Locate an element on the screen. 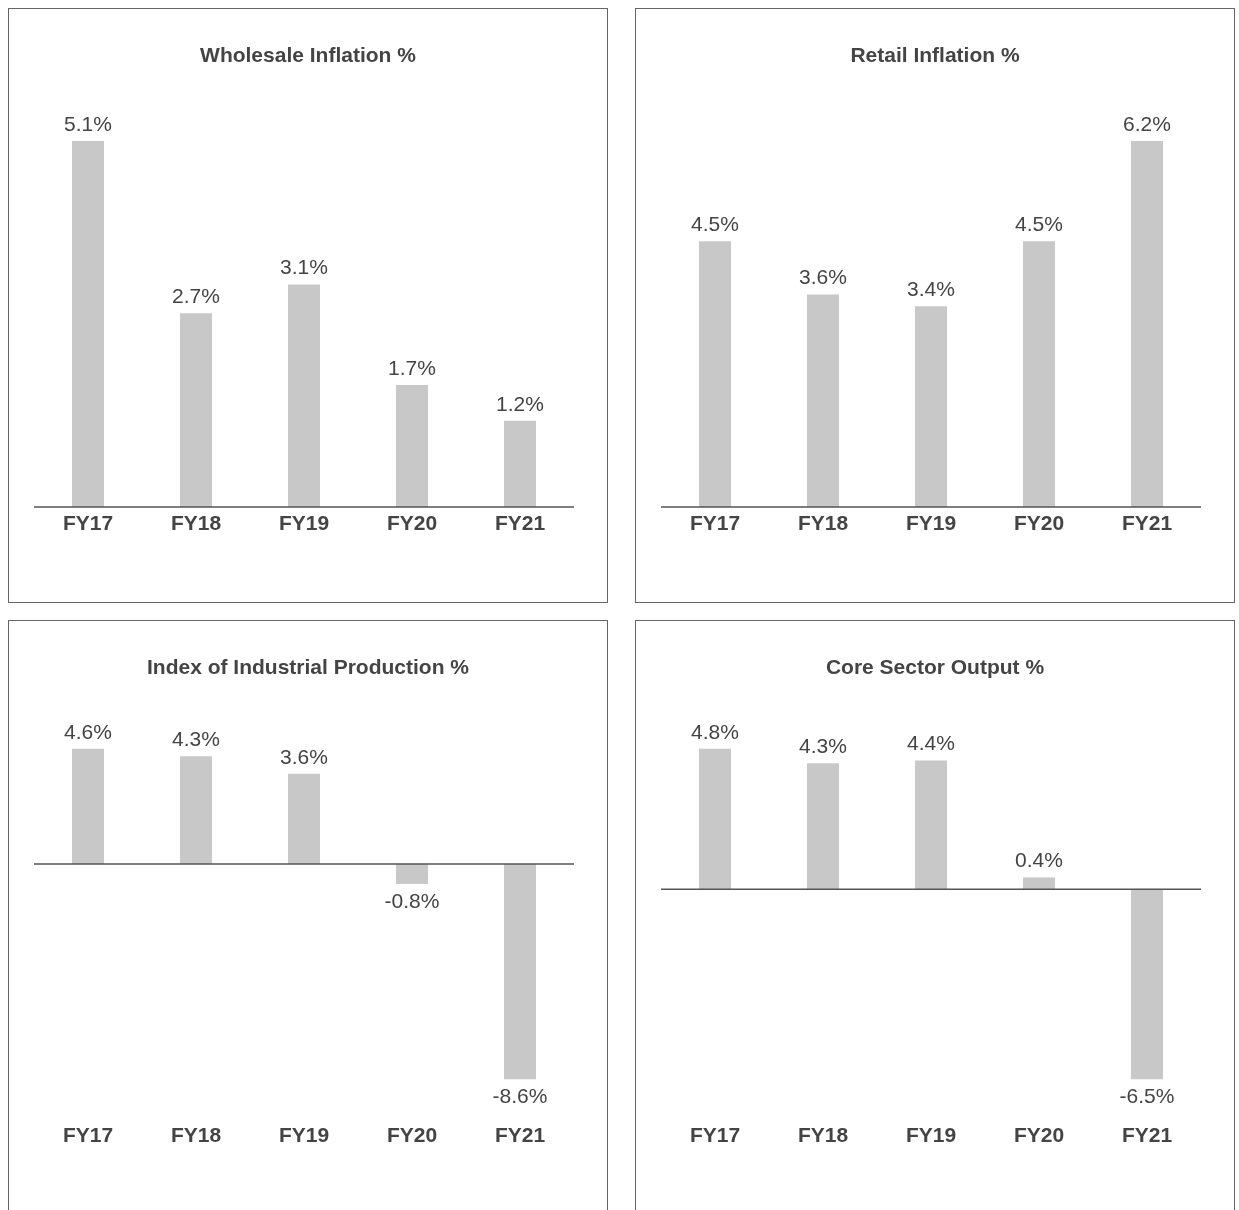  chart-title: Index of Industrial Production % is located at coordinates (308, 667).